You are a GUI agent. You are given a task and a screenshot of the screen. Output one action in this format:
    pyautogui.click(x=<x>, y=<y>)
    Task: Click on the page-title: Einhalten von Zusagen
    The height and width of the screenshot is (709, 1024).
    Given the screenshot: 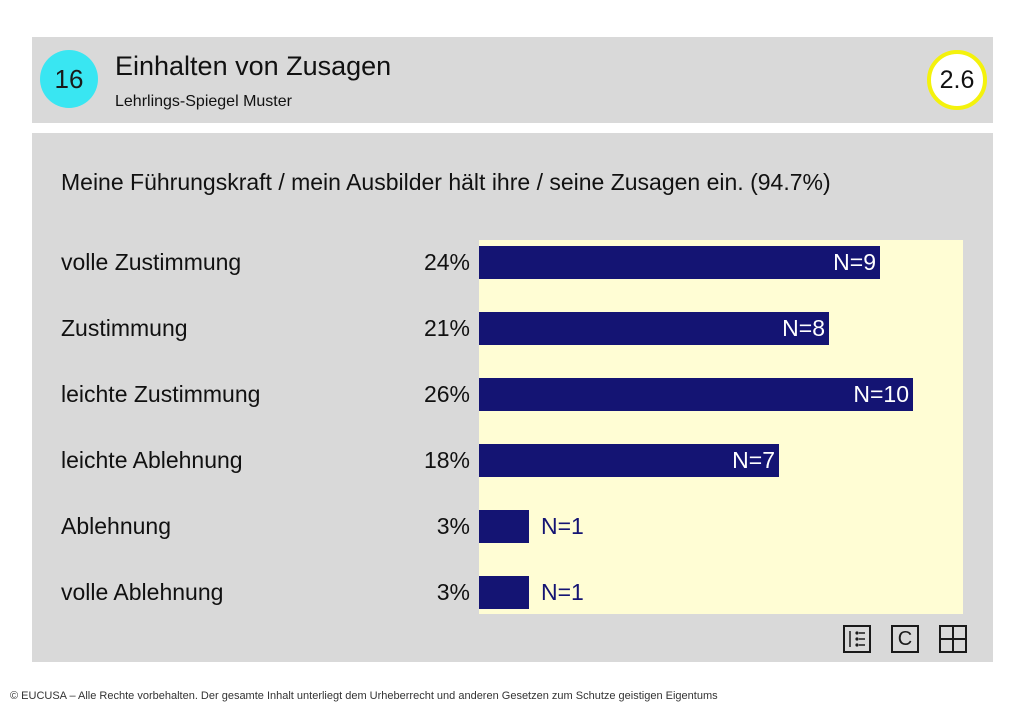 What is the action you would take?
    pyautogui.click(x=253, y=66)
    